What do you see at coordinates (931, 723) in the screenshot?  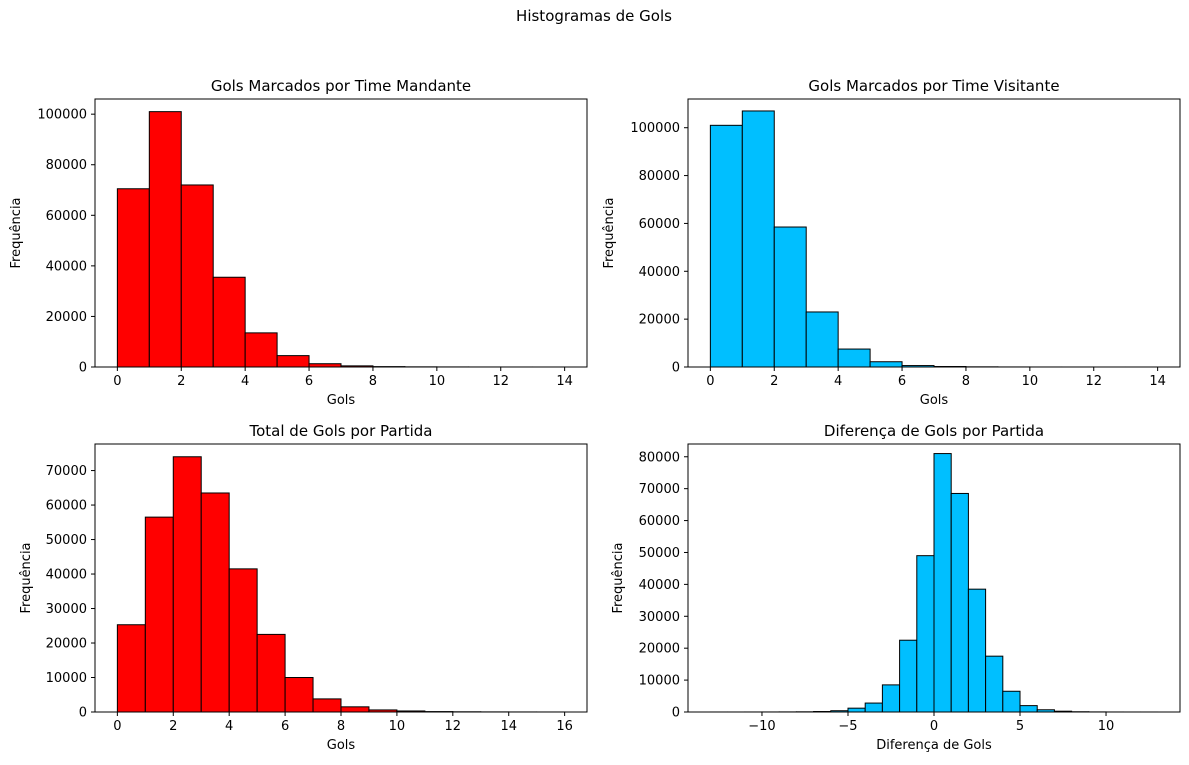 I see `x-axis-ticks: −10 −5 0 5 10` at bounding box center [931, 723].